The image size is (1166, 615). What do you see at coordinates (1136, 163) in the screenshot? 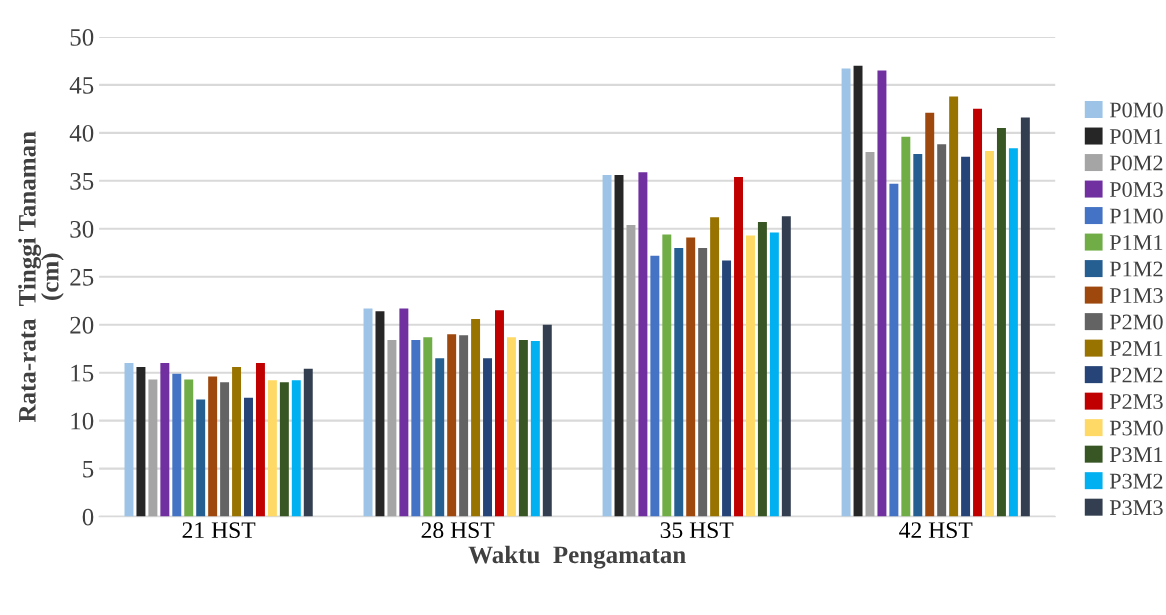
I see `legend-label: P0M2` at bounding box center [1136, 163].